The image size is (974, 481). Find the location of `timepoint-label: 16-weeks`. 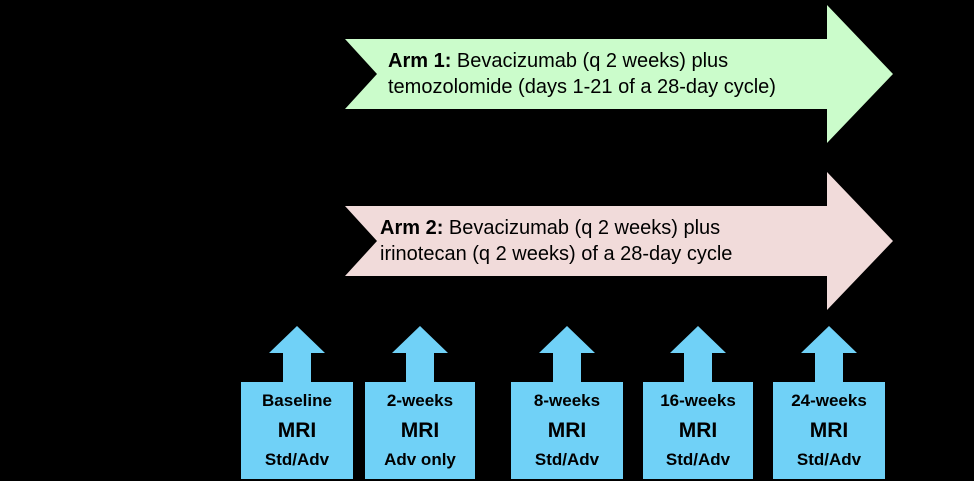

timepoint-label: 16-weeks is located at coordinates (698, 400).